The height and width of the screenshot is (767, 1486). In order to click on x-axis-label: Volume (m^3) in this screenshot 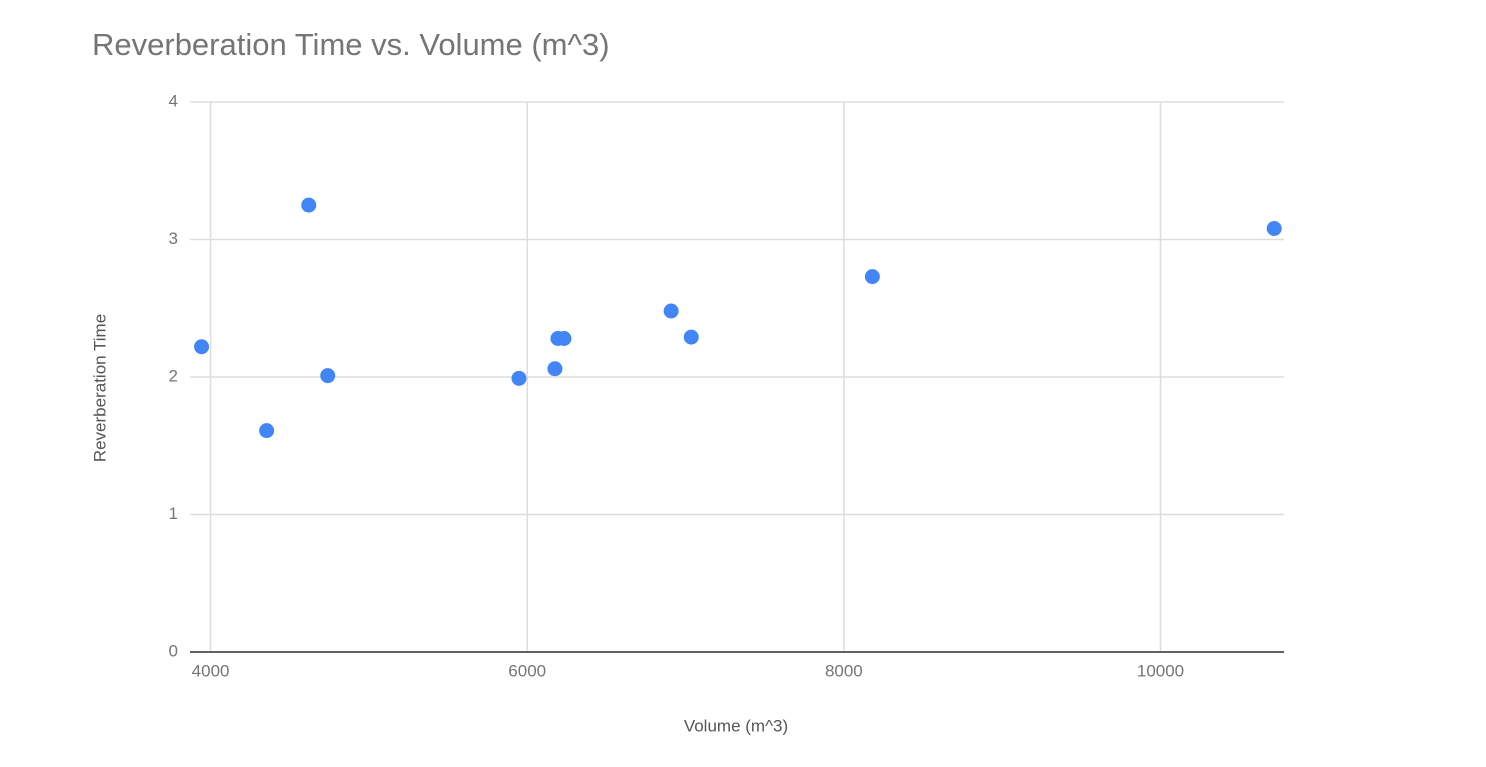, I will do `click(736, 725)`.